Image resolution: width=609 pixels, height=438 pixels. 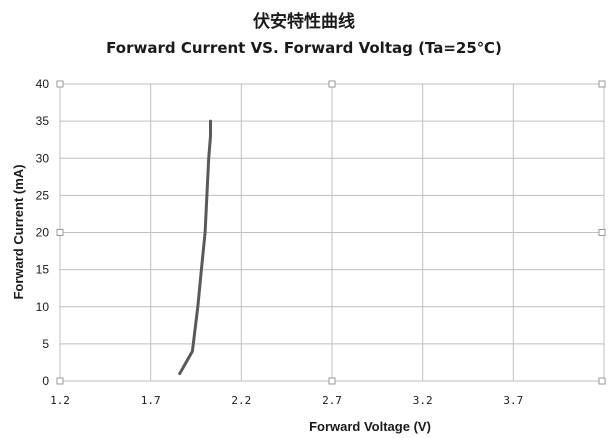 What do you see at coordinates (513, 400) in the screenshot?
I see `x-tick-label: 3.7` at bounding box center [513, 400].